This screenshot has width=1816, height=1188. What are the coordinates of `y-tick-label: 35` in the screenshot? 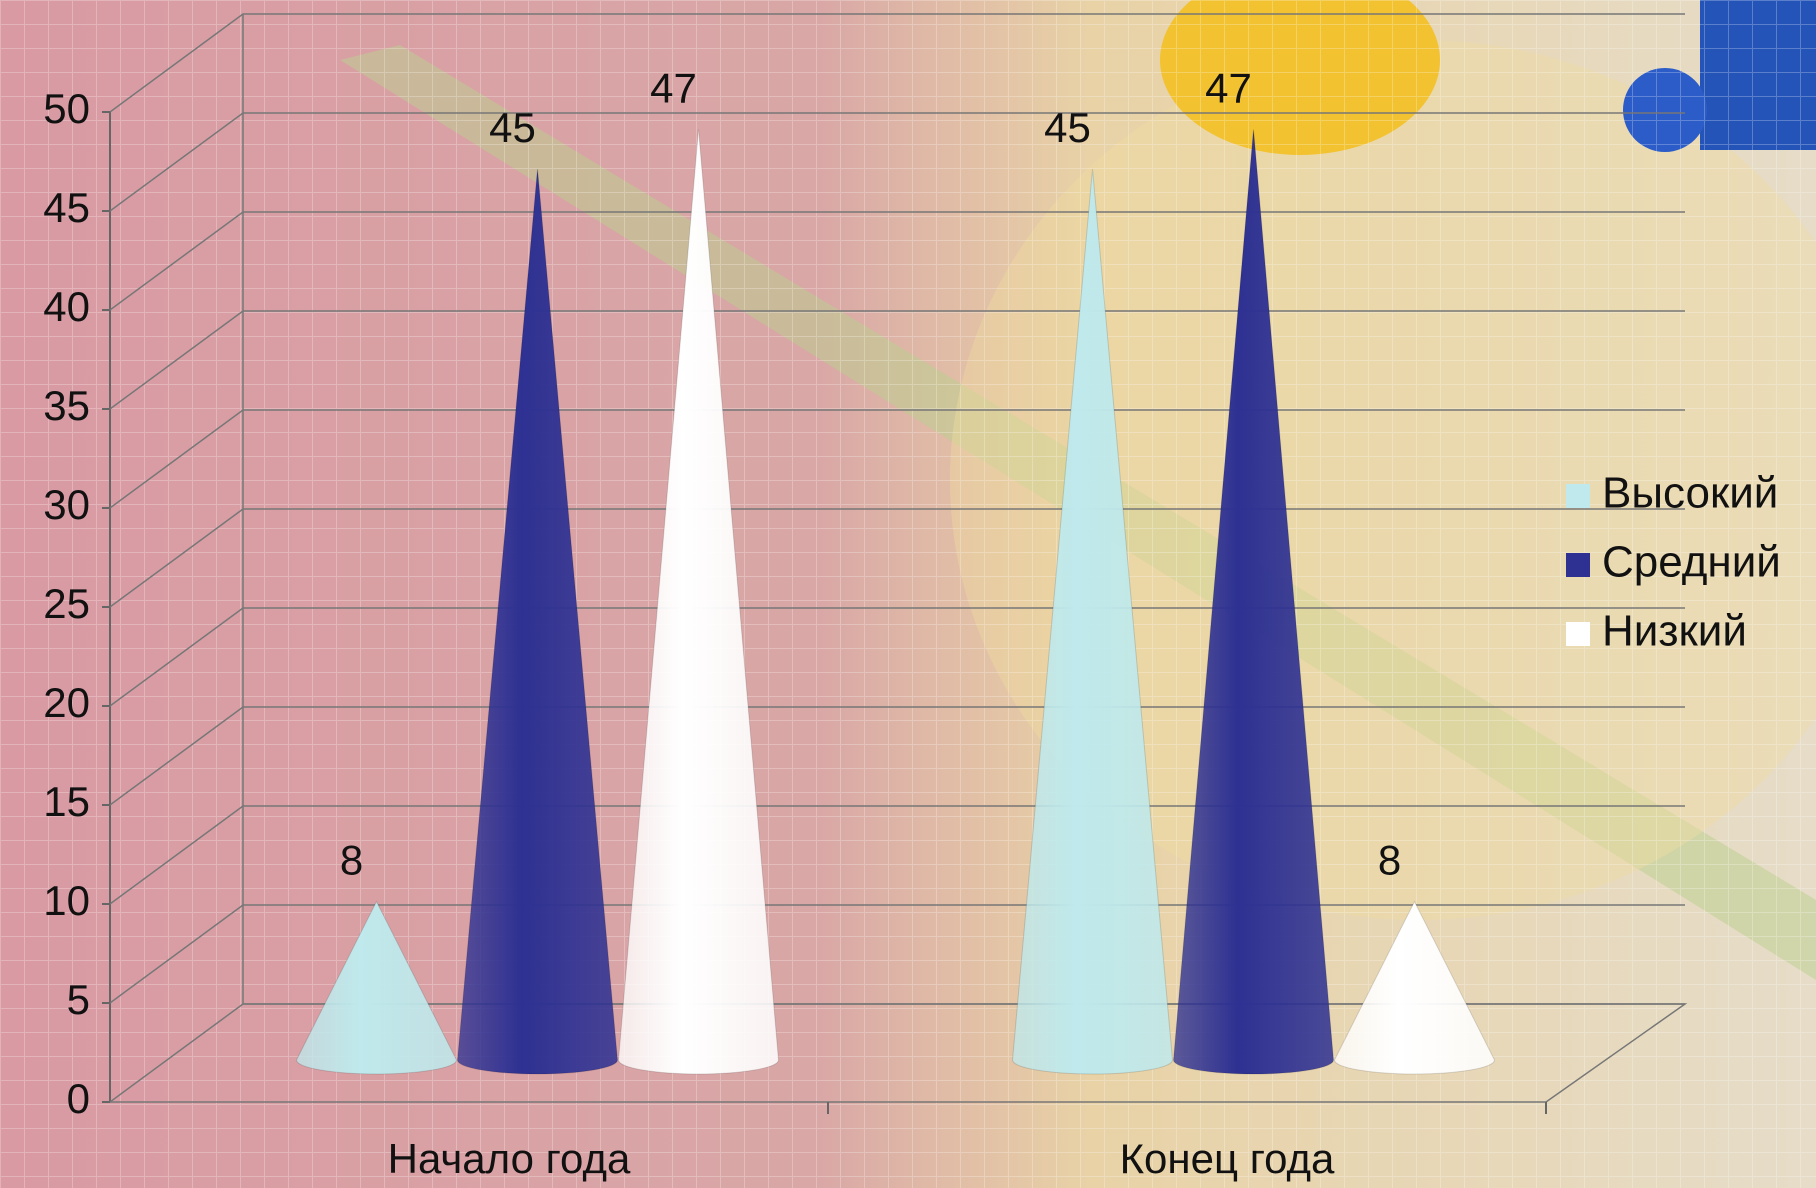 It's located at (66, 405).